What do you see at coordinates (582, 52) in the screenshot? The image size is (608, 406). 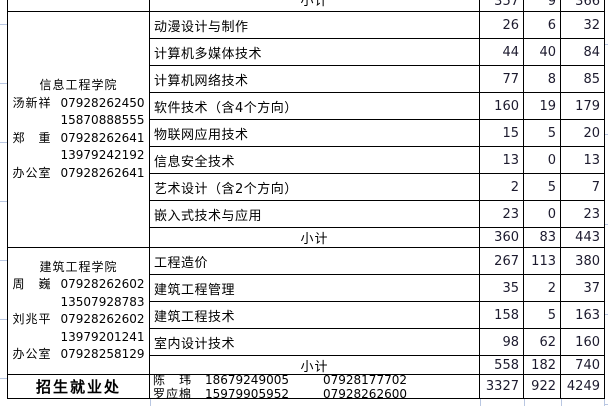 I see `value-cell: 84` at bounding box center [582, 52].